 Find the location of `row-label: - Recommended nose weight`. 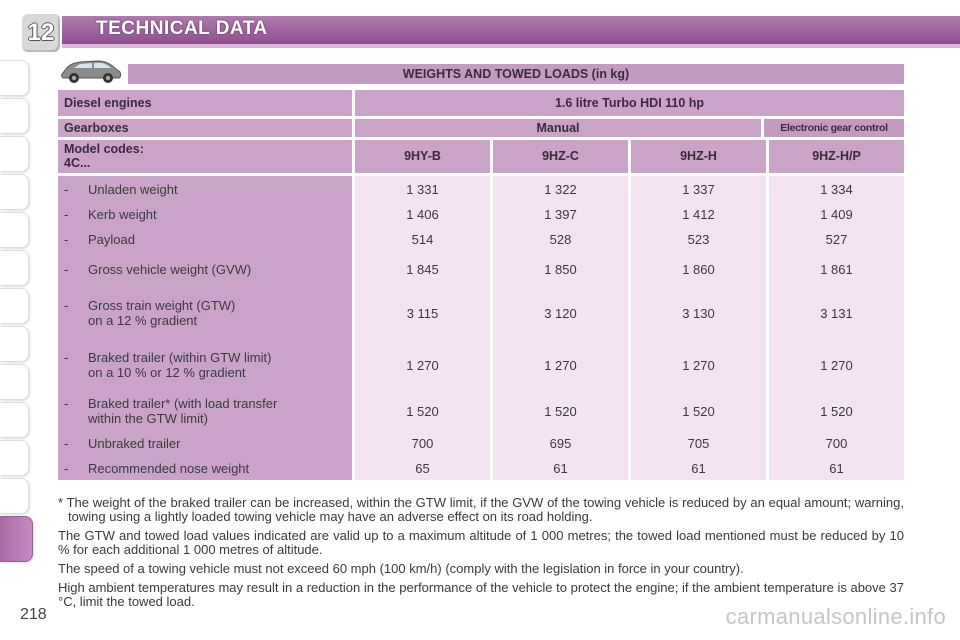

row-label: - Recommended nose weight is located at coordinates (205, 468).